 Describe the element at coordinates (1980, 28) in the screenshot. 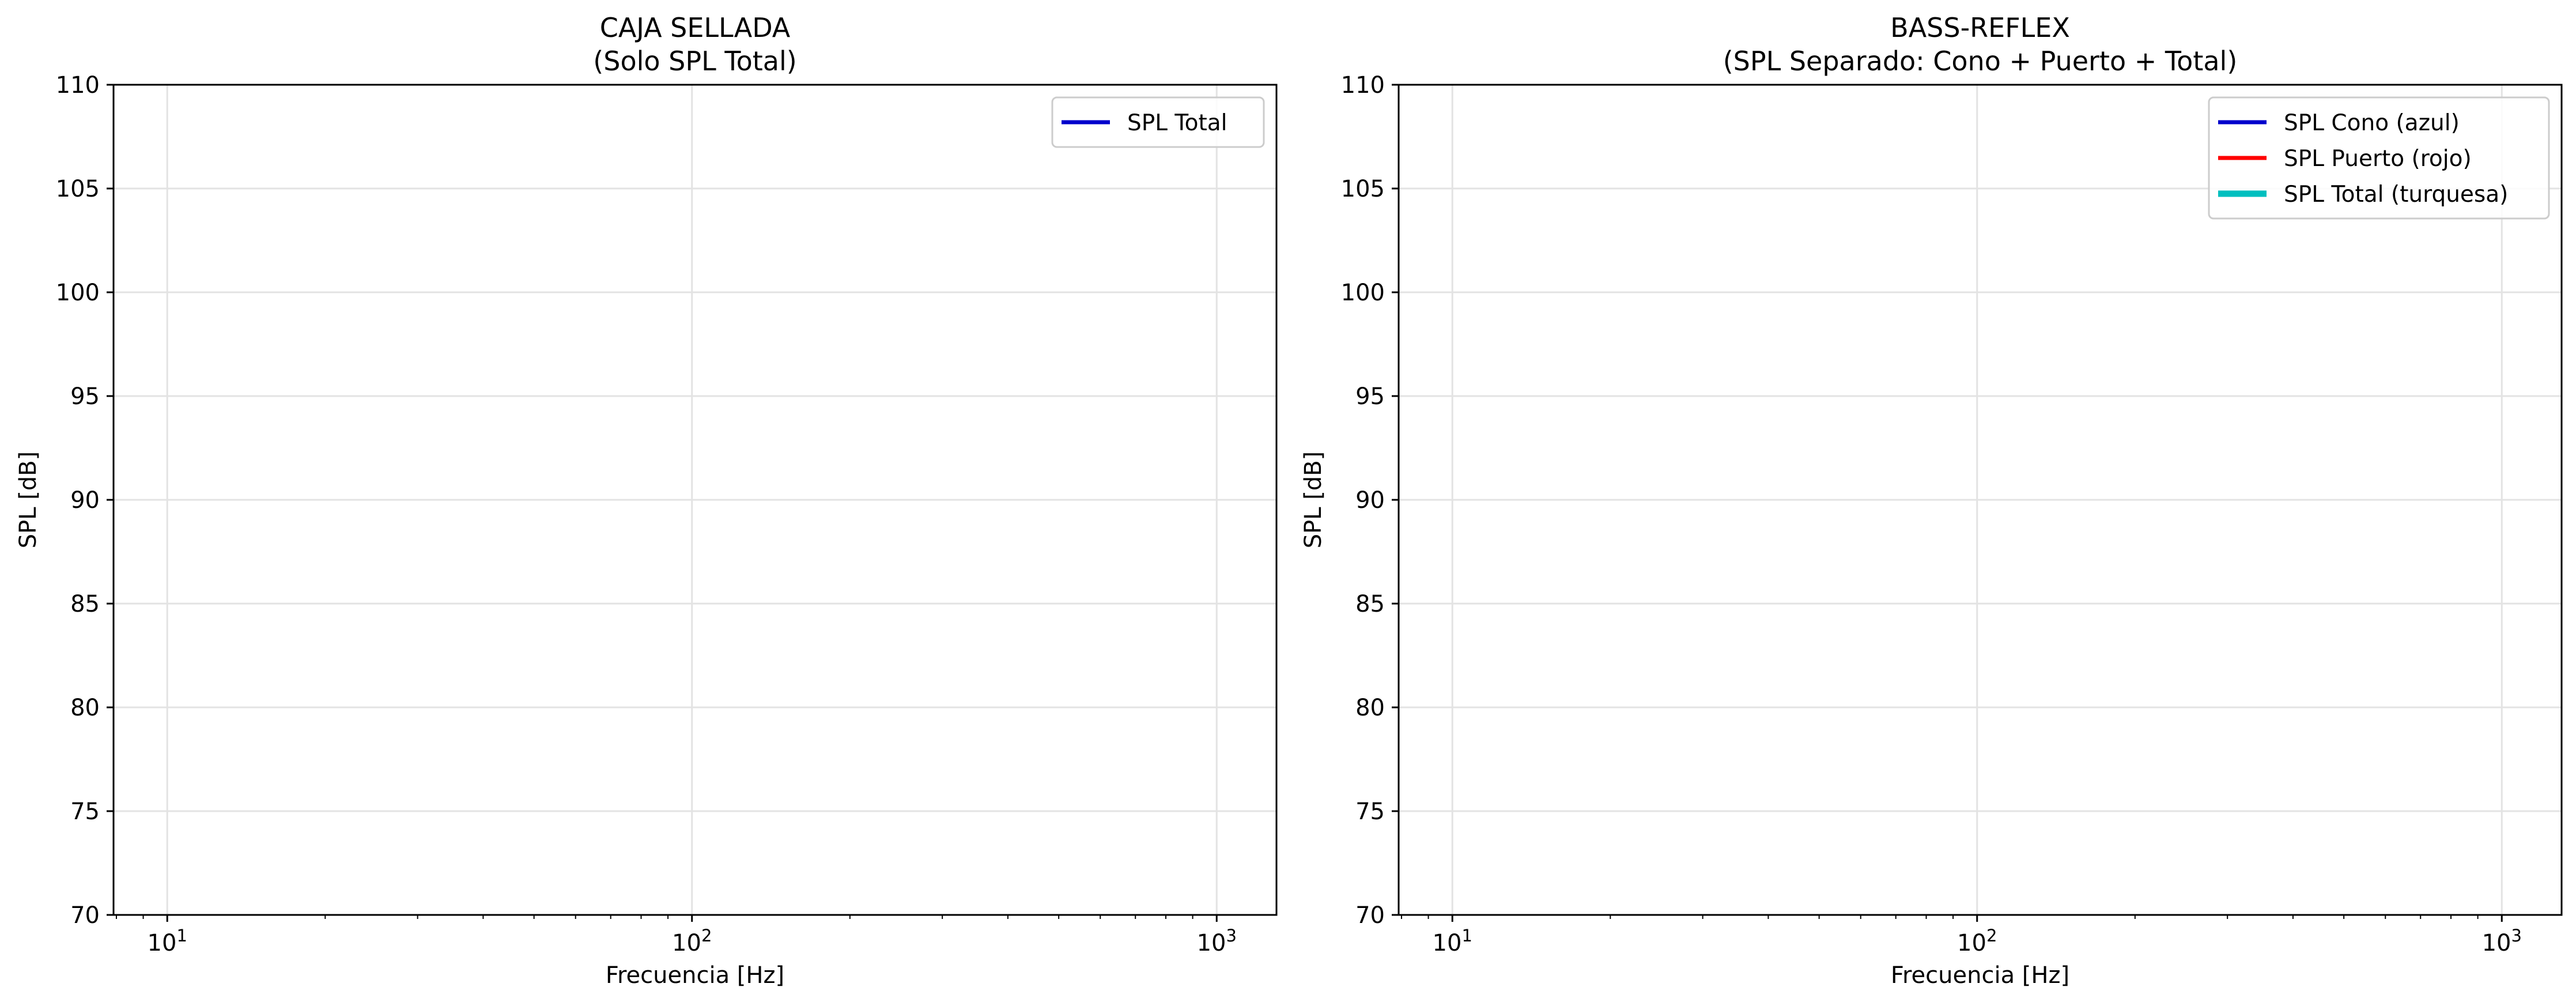

I see `chart-title-line1: BASS-REFLEX` at that location.